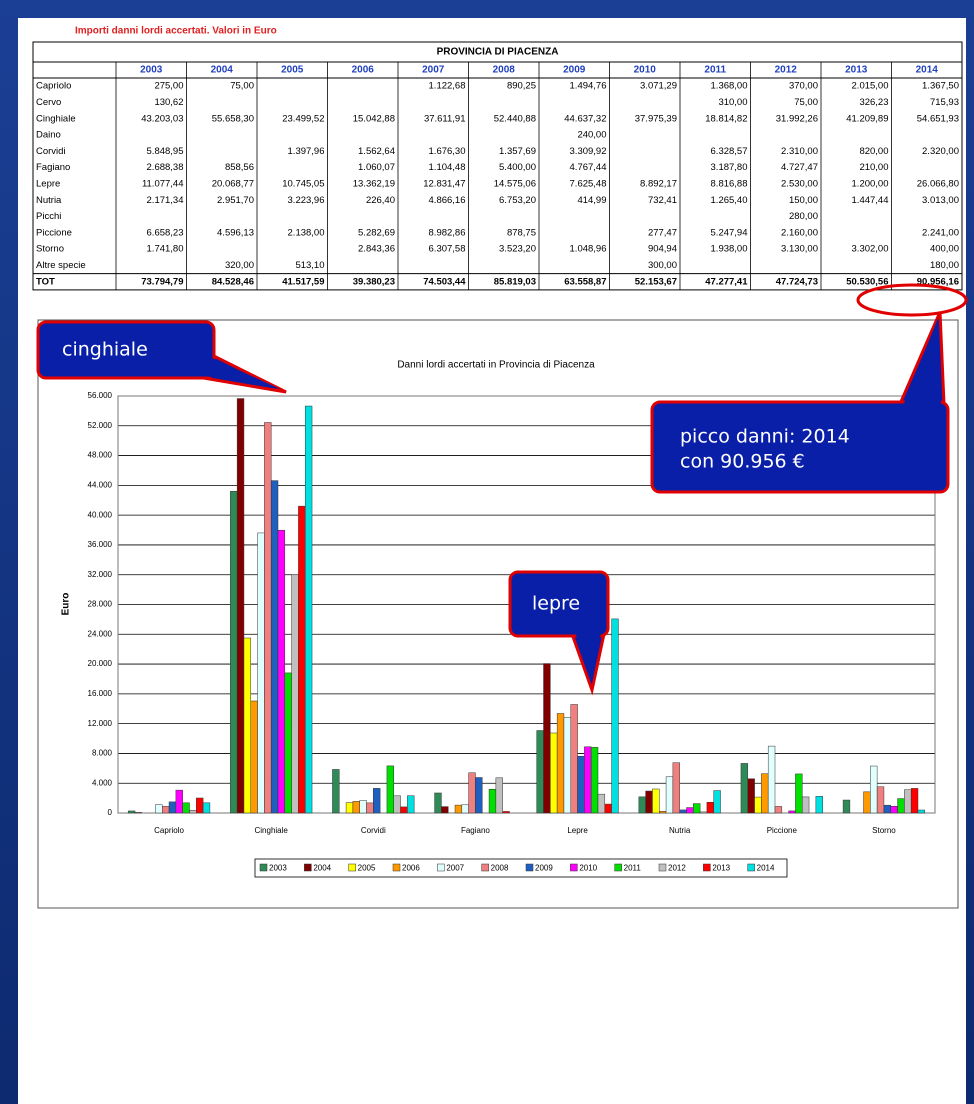  Describe the element at coordinates (591, 135) in the screenshot. I see `table-cell: 240,00` at that location.